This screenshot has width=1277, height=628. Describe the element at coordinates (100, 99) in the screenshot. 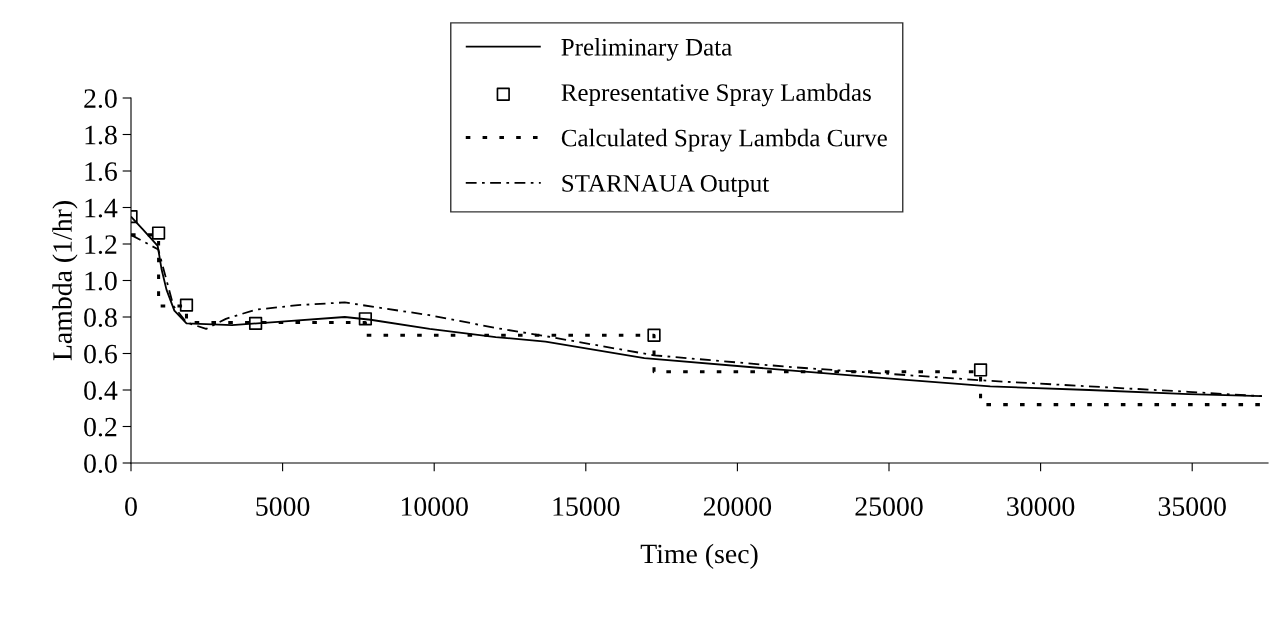

I see `y-tick-label: 2.0` at that location.